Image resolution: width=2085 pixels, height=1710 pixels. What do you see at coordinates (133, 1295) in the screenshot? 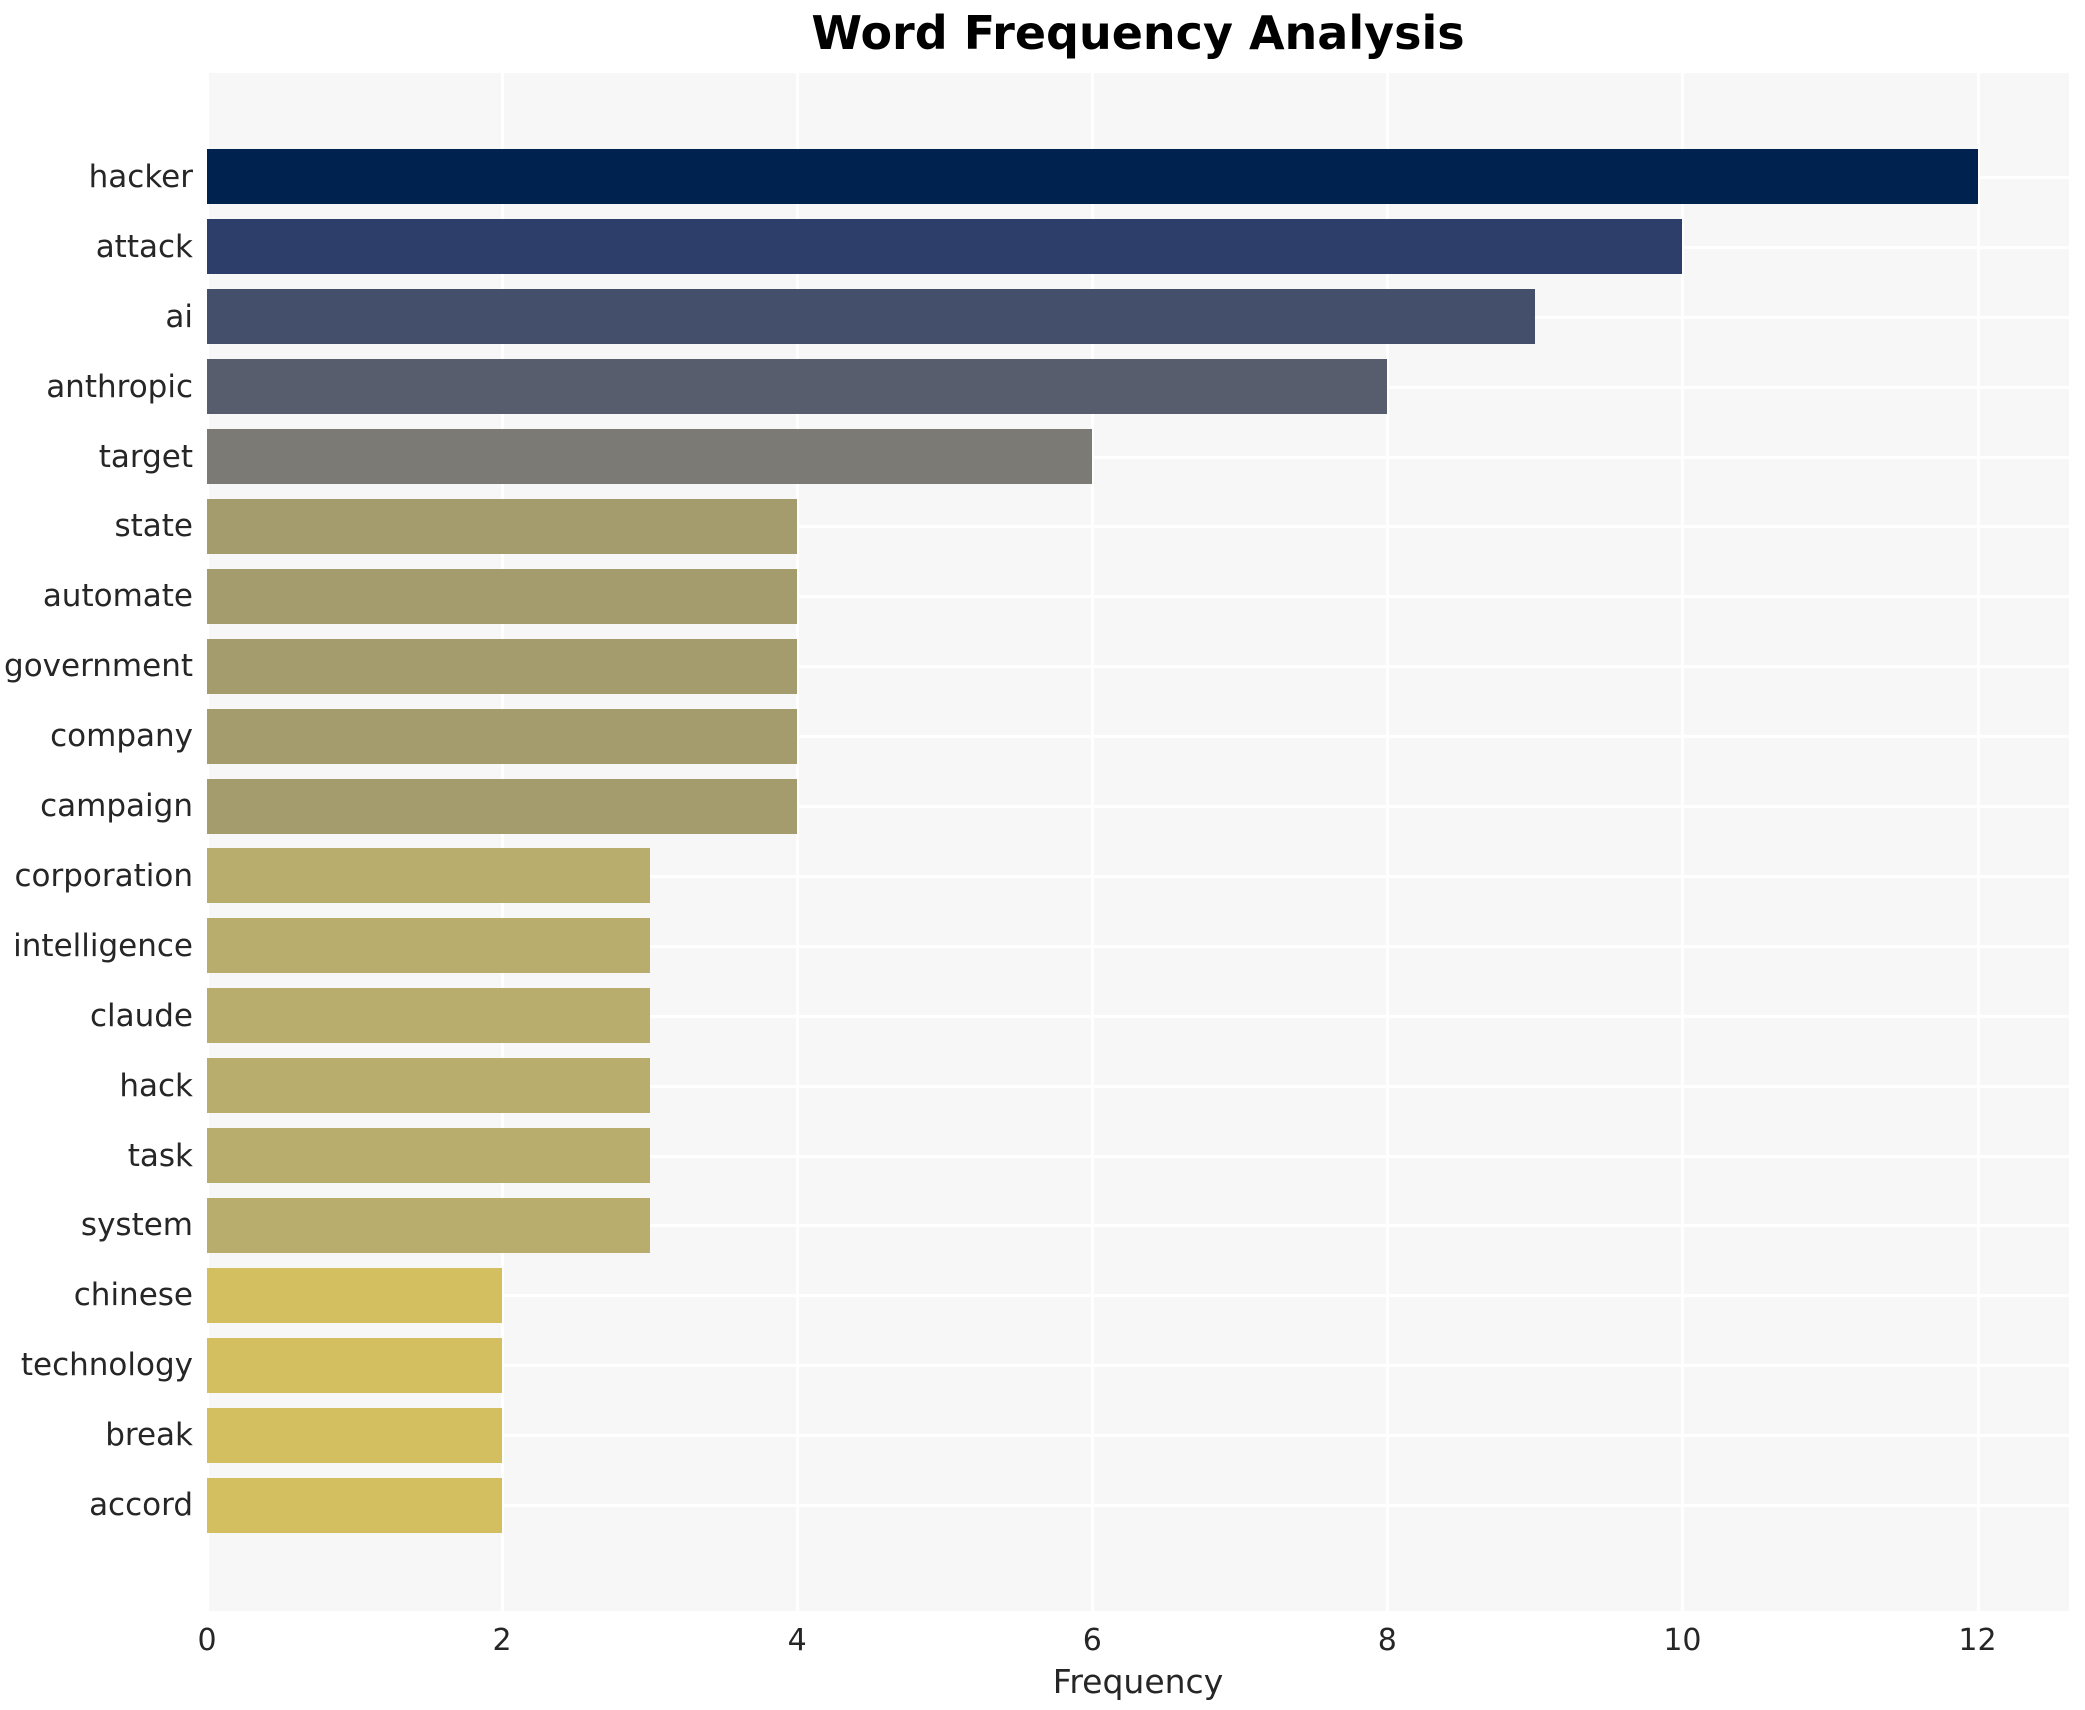
I see `category-label-chinese: chinese` at bounding box center [133, 1295].